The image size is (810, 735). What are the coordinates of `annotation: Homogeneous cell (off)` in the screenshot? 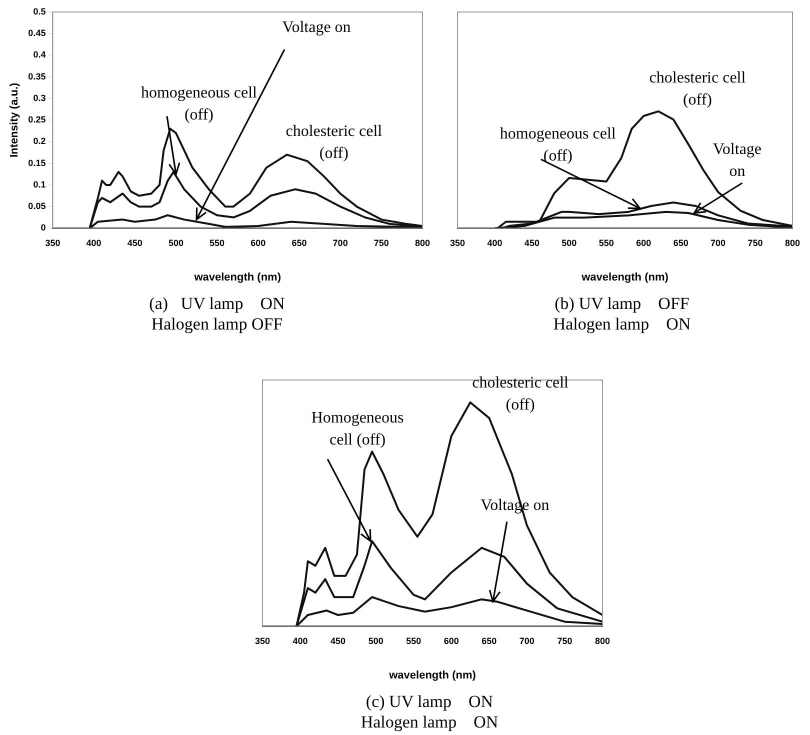 It's located at (357, 428).